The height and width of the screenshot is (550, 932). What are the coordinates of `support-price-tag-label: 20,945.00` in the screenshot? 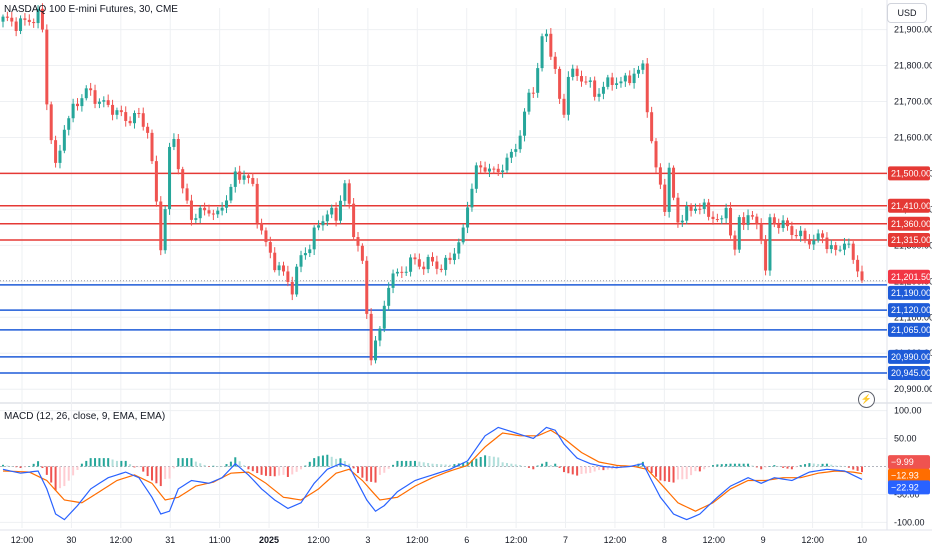 It's located at (911, 373).